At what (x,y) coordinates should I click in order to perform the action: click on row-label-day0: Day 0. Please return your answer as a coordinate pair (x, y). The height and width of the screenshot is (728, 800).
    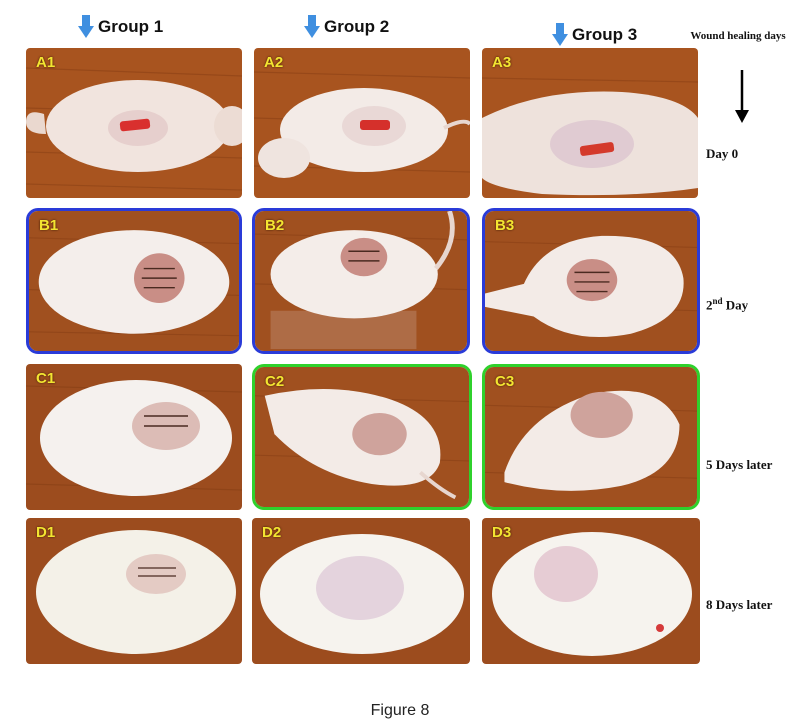
    Looking at the image, I should click on (722, 153).